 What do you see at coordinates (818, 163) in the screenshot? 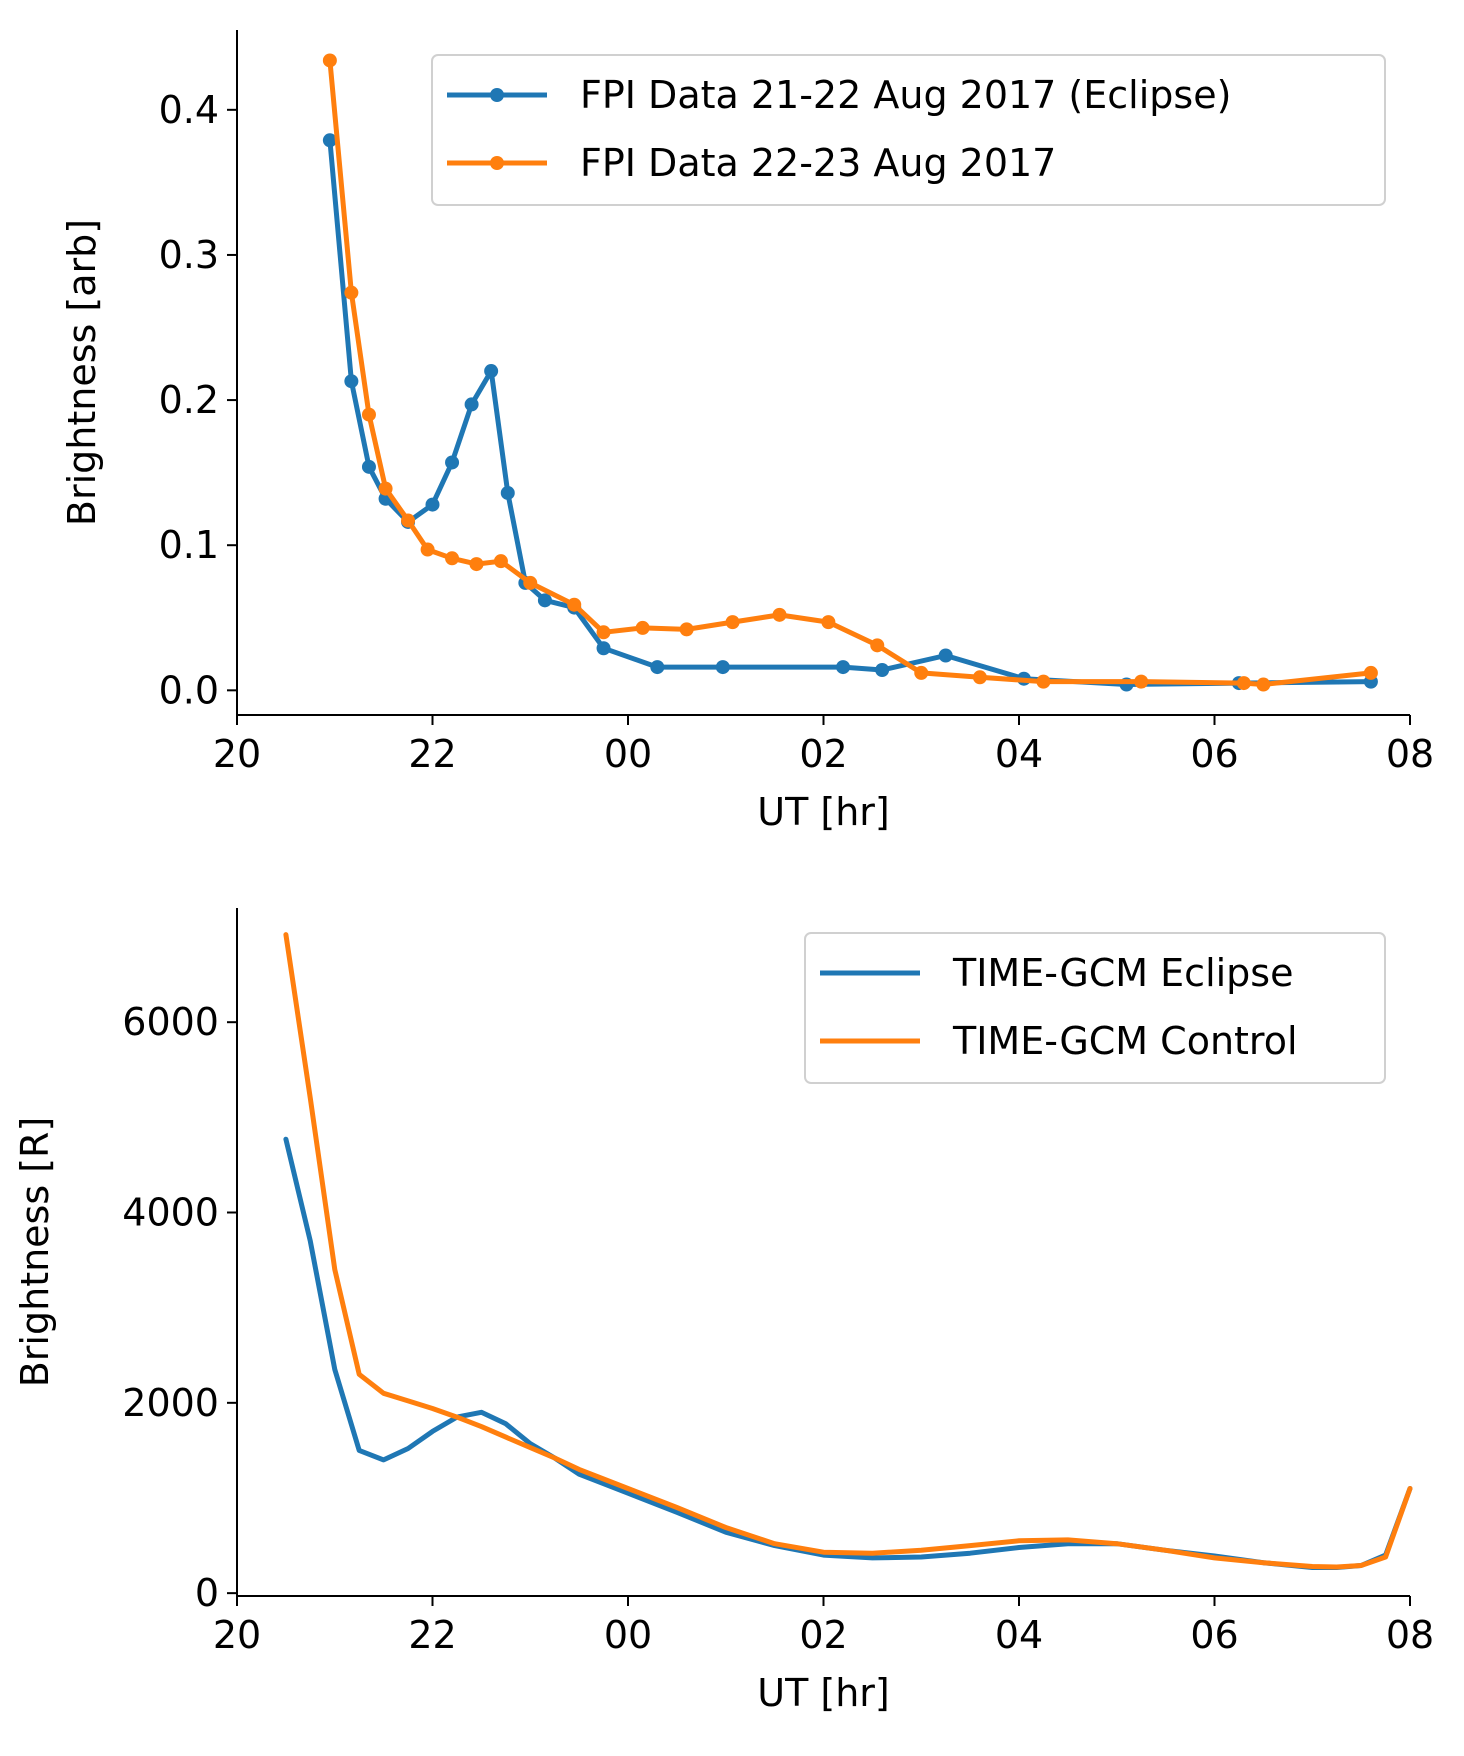
I see `legend-entry: FPI Data 22-23 Aug 2017` at bounding box center [818, 163].